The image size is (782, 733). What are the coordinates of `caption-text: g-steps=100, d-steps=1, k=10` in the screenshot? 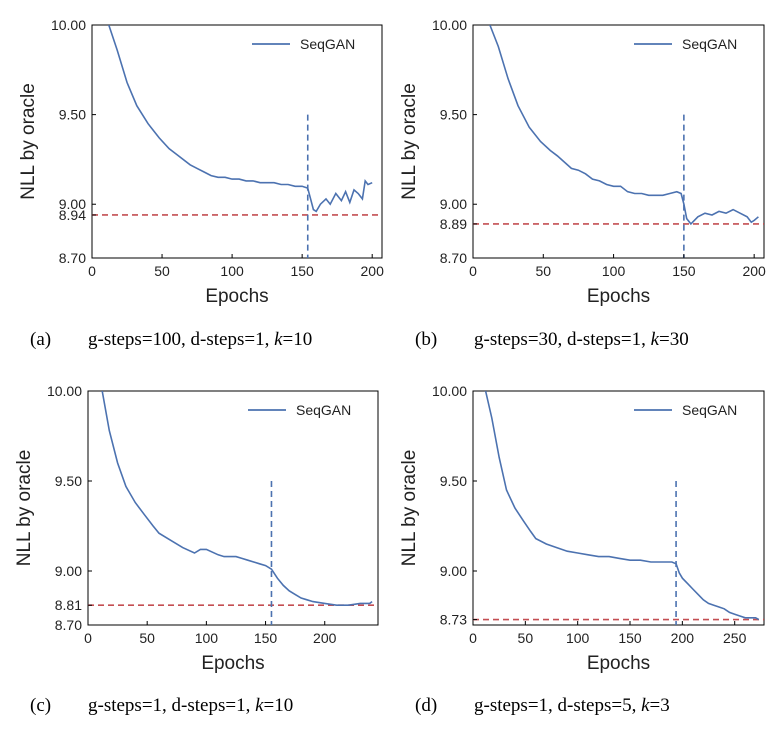 It's located at (200, 339).